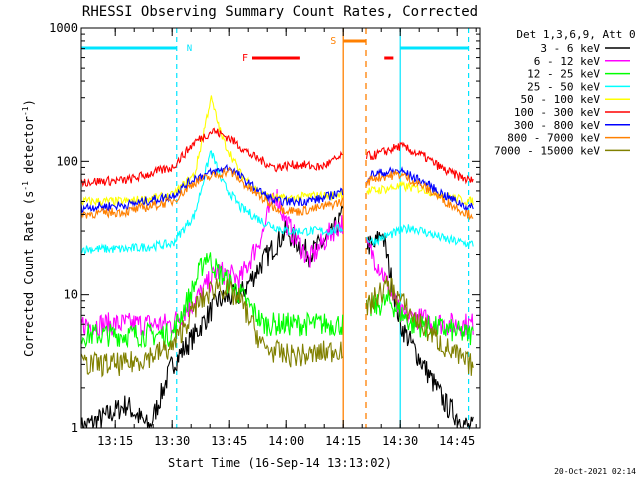  I want to click on x-tick-label-6: 14:45, so click(457, 441).